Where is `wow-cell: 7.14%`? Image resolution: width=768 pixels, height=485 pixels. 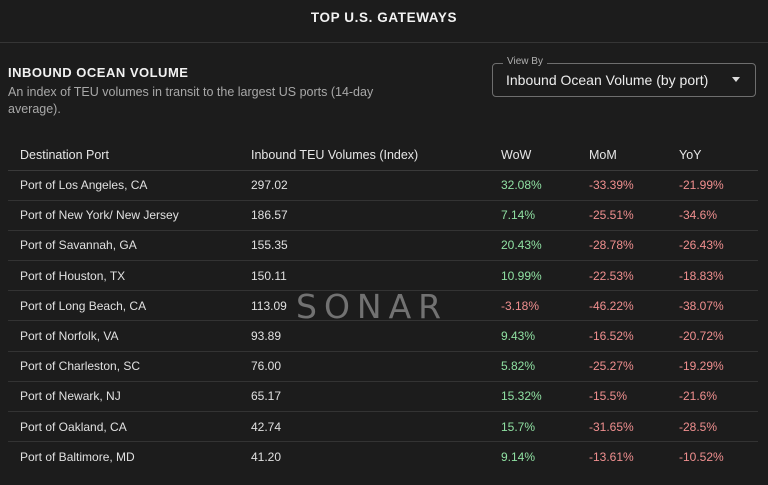
wow-cell: 7.14% is located at coordinates (533, 215).